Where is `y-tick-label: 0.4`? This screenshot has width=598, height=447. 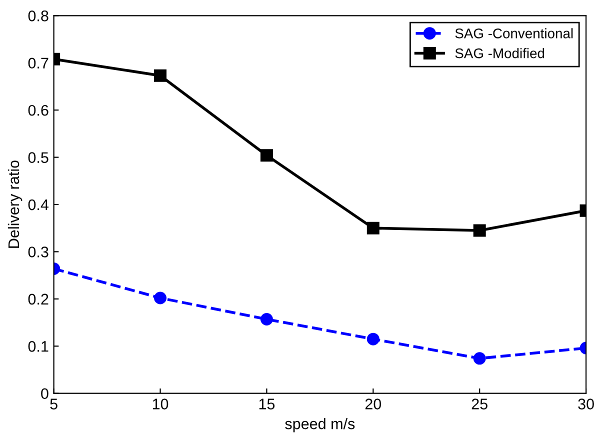 y-tick-label: 0.4 is located at coordinates (38, 204).